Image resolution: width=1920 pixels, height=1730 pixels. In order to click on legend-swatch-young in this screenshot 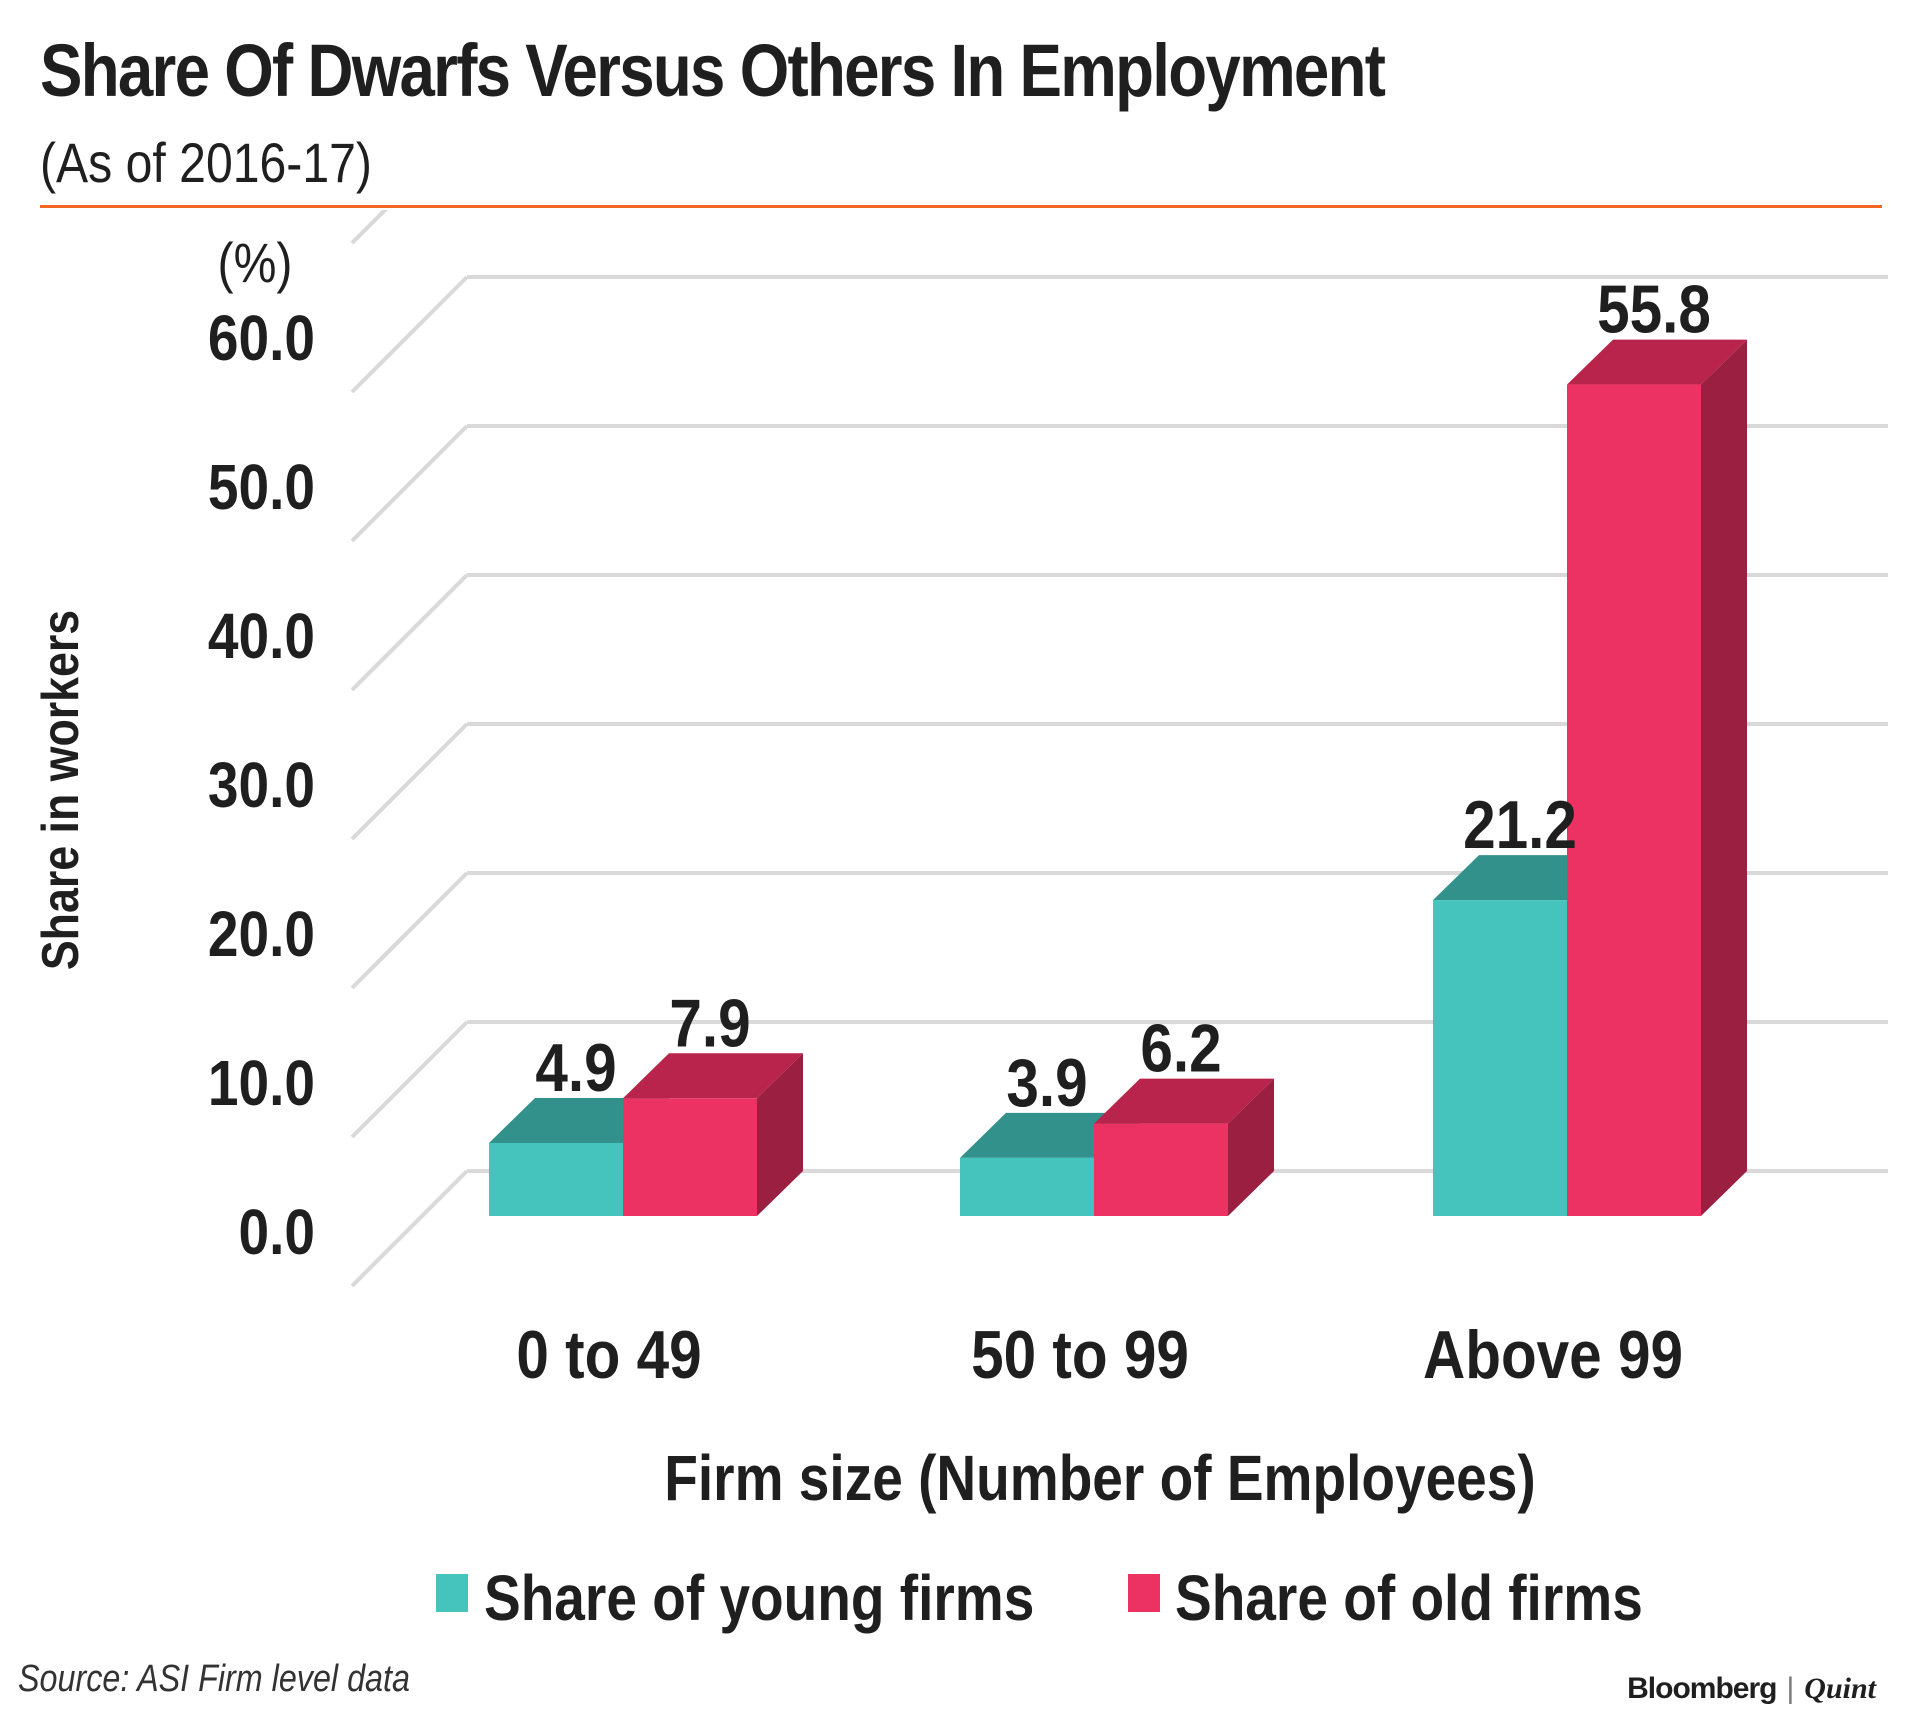, I will do `click(452, 1593)`.